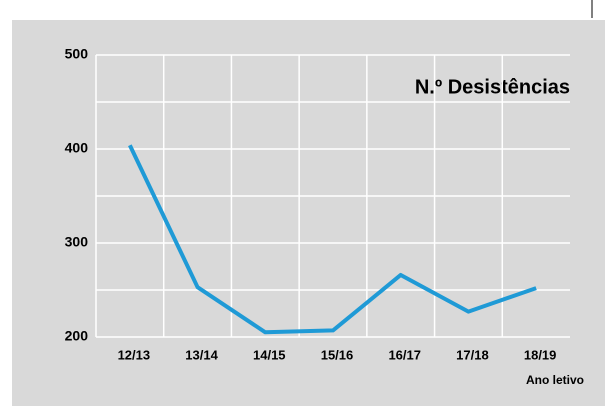 The height and width of the screenshot is (411, 609). I want to click on chart-title: N.º Desistências, so click(492, 87).